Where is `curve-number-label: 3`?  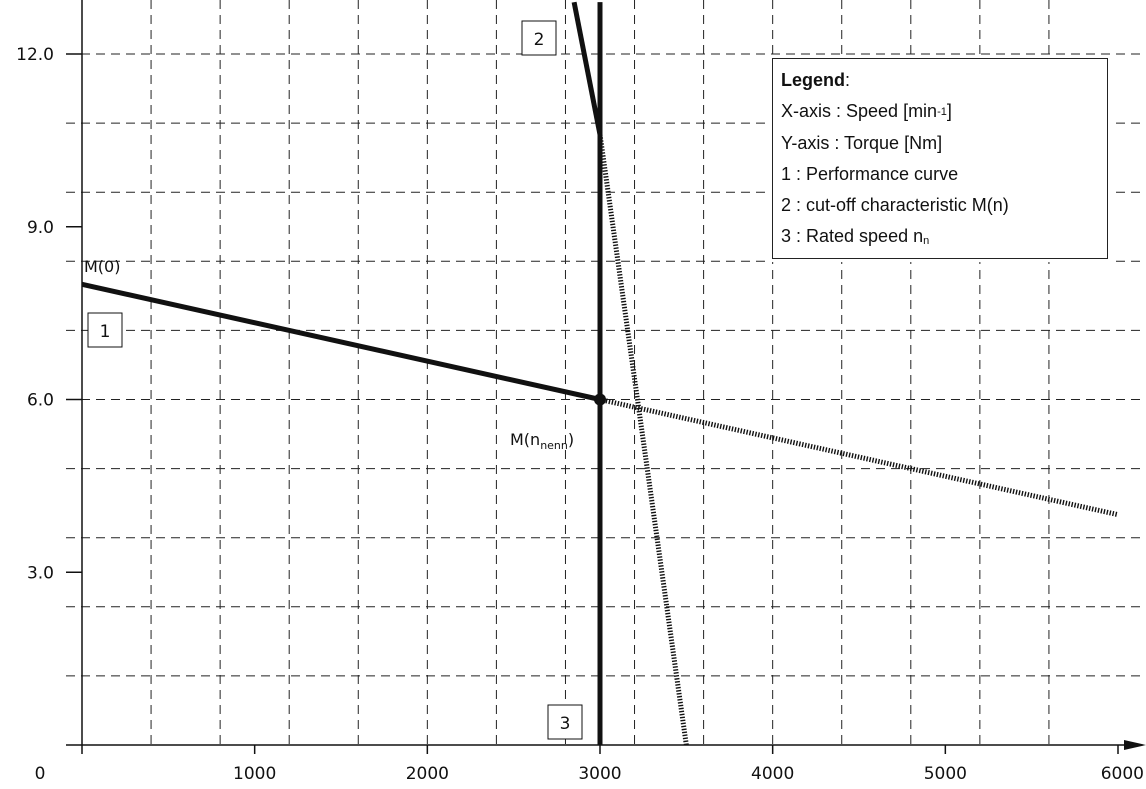
curve-number-label: 3 is located at coordinates (565, 724).